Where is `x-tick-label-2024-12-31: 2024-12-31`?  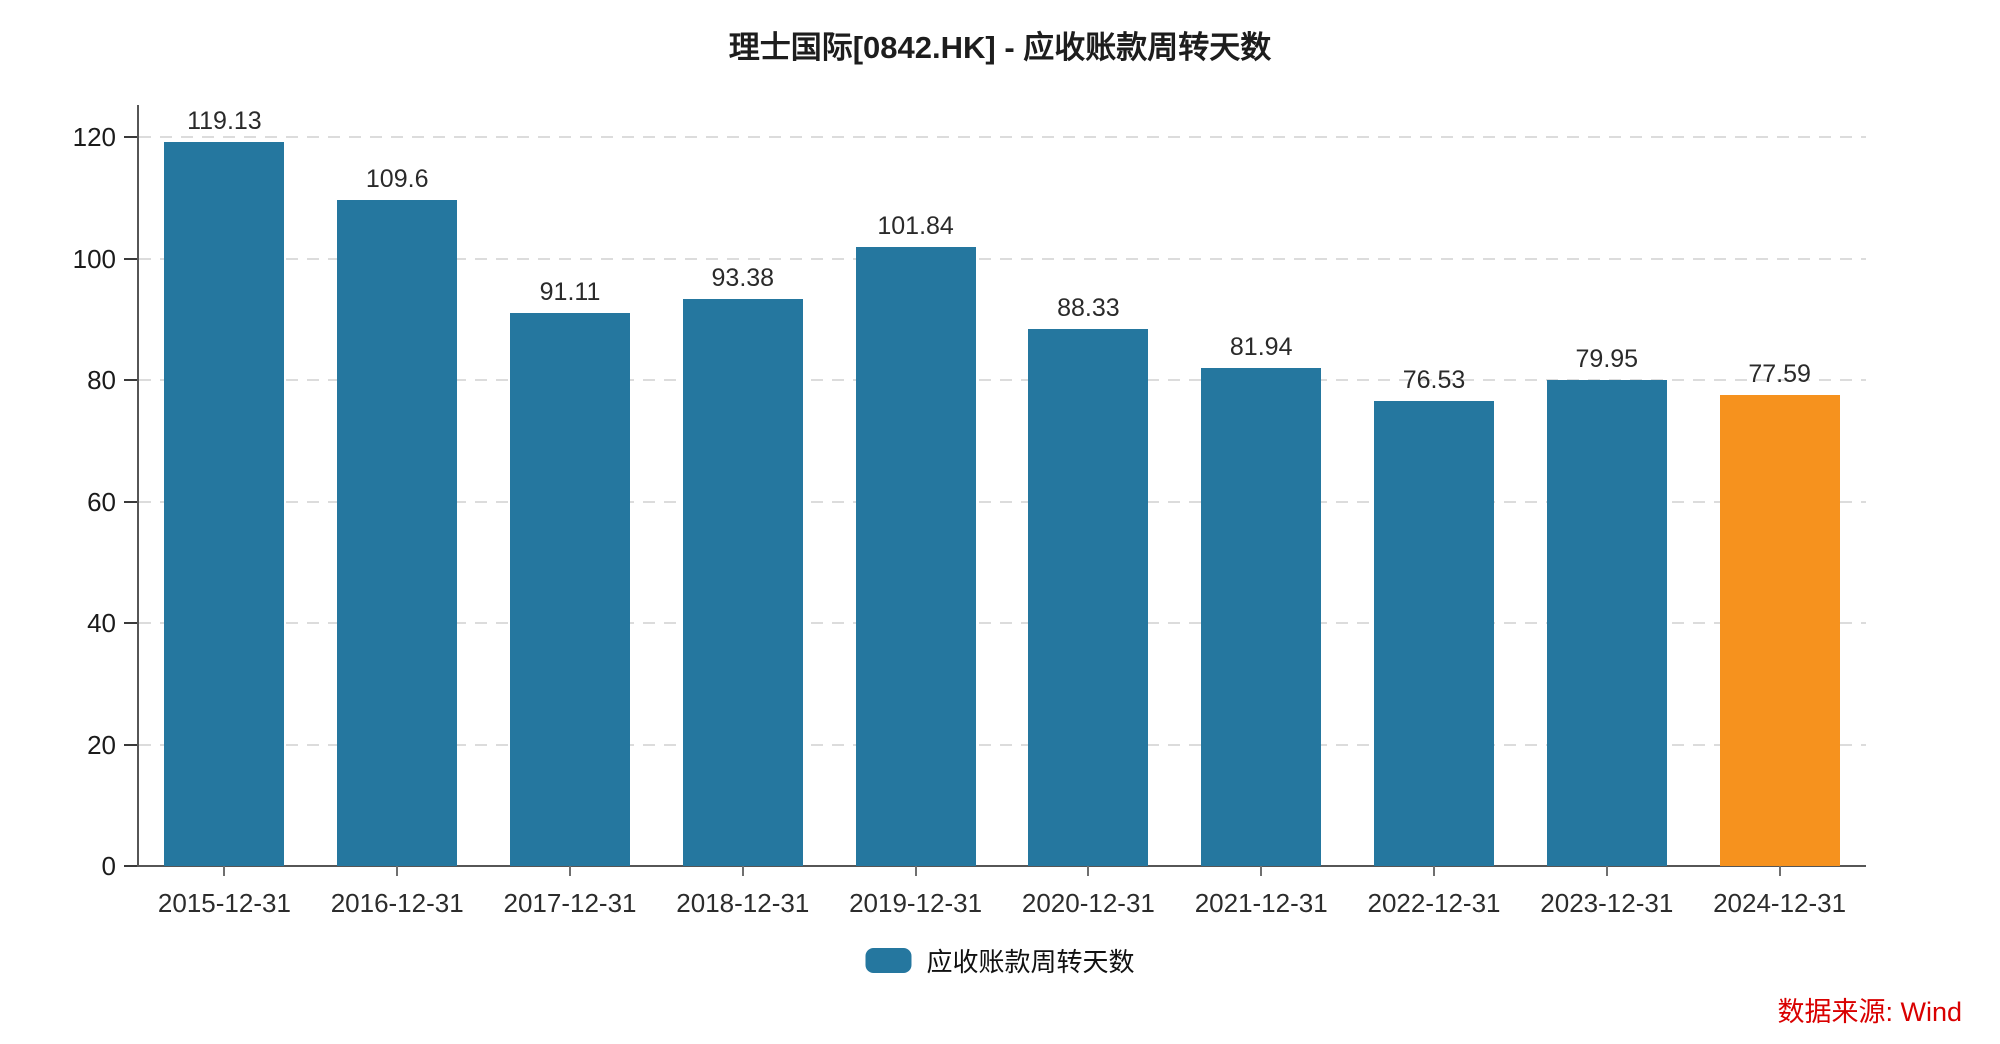
x-tick-label-2024-12-31: 2024-12-31 is located at coordinates (1780, 903).